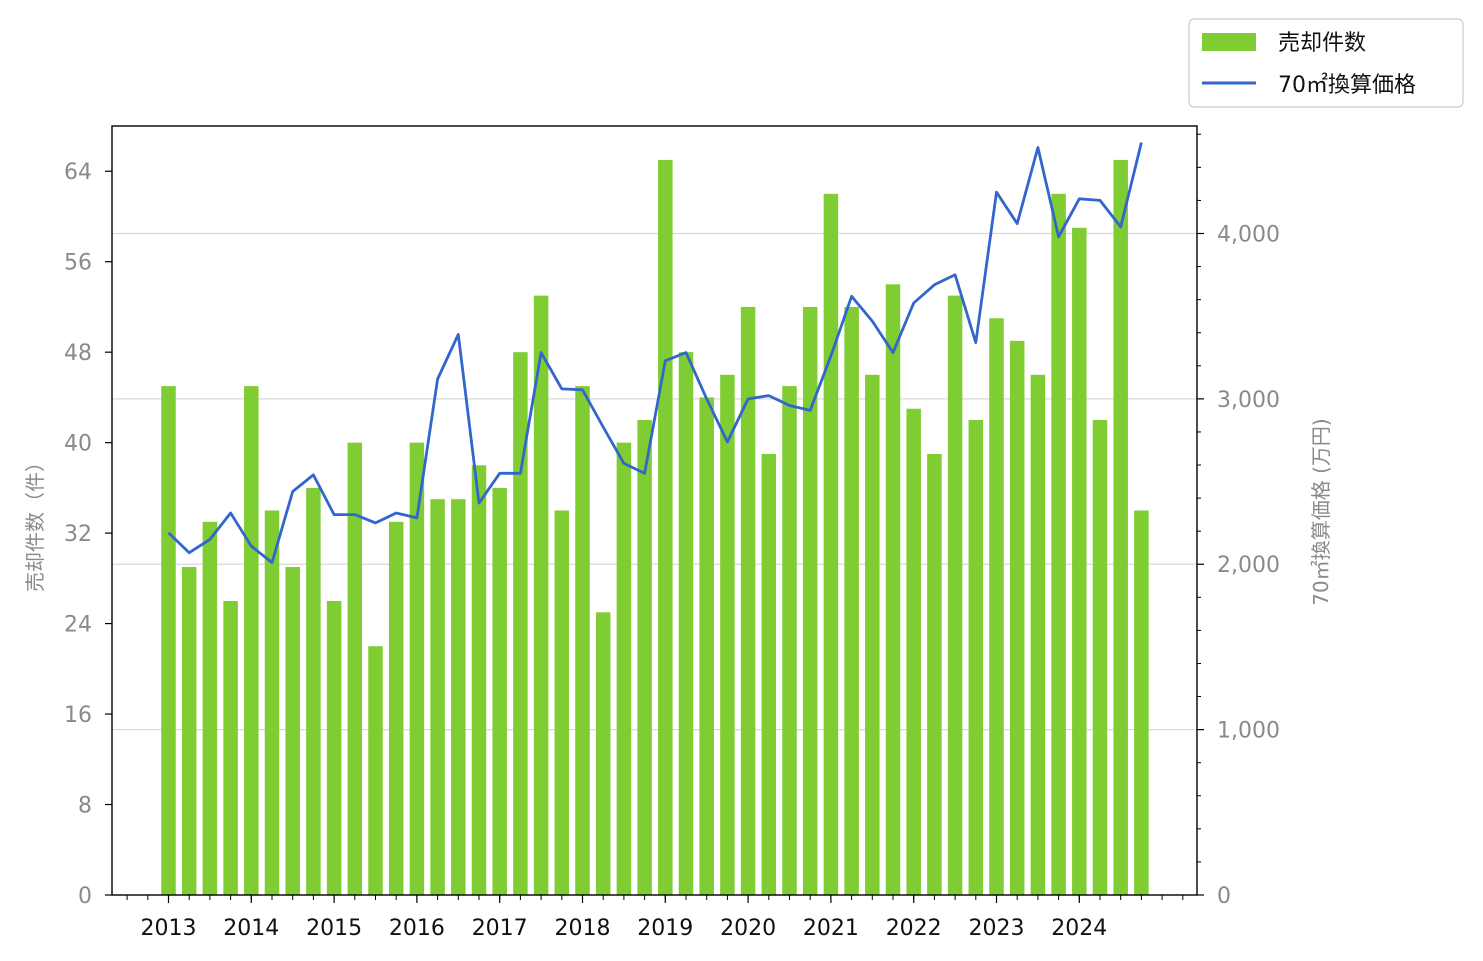 This screenshot has width=1483, height=961. What do you see at coordinates (78, 534) in the screenshot?
I see `y-left-tick-label: 32` at bounding box center [78, 534].